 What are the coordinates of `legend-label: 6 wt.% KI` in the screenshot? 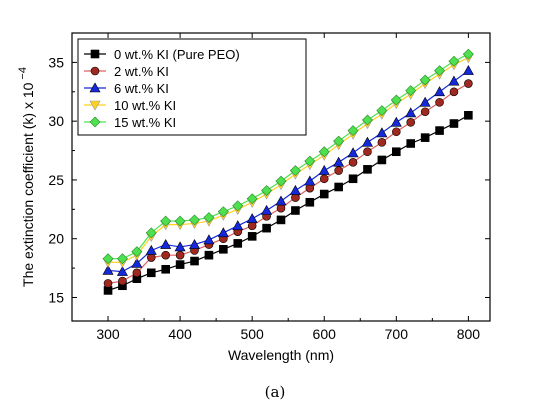 It's located at (141, 88).